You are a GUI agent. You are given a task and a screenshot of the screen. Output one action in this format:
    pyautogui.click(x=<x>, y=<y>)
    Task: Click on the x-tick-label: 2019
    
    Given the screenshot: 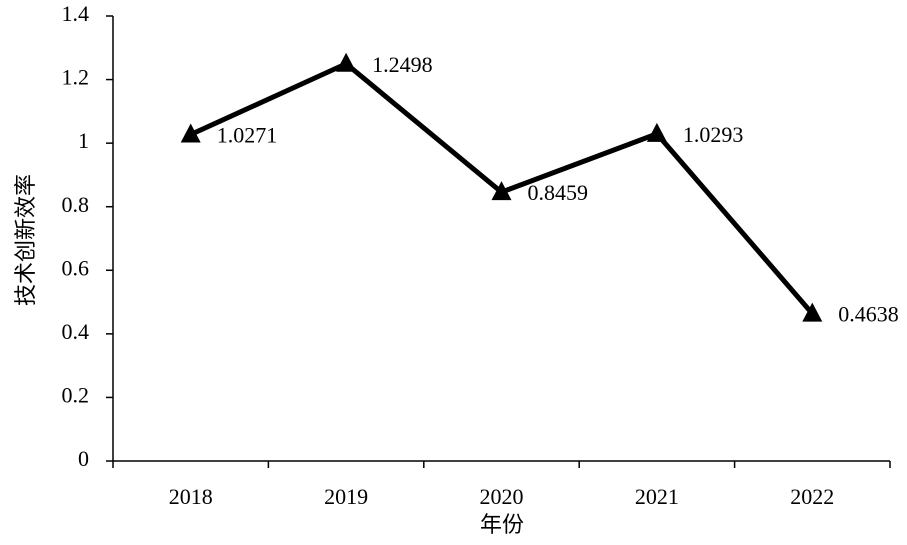 What is the action you would take?
    pyautogui.click(x=346, y=496)
    